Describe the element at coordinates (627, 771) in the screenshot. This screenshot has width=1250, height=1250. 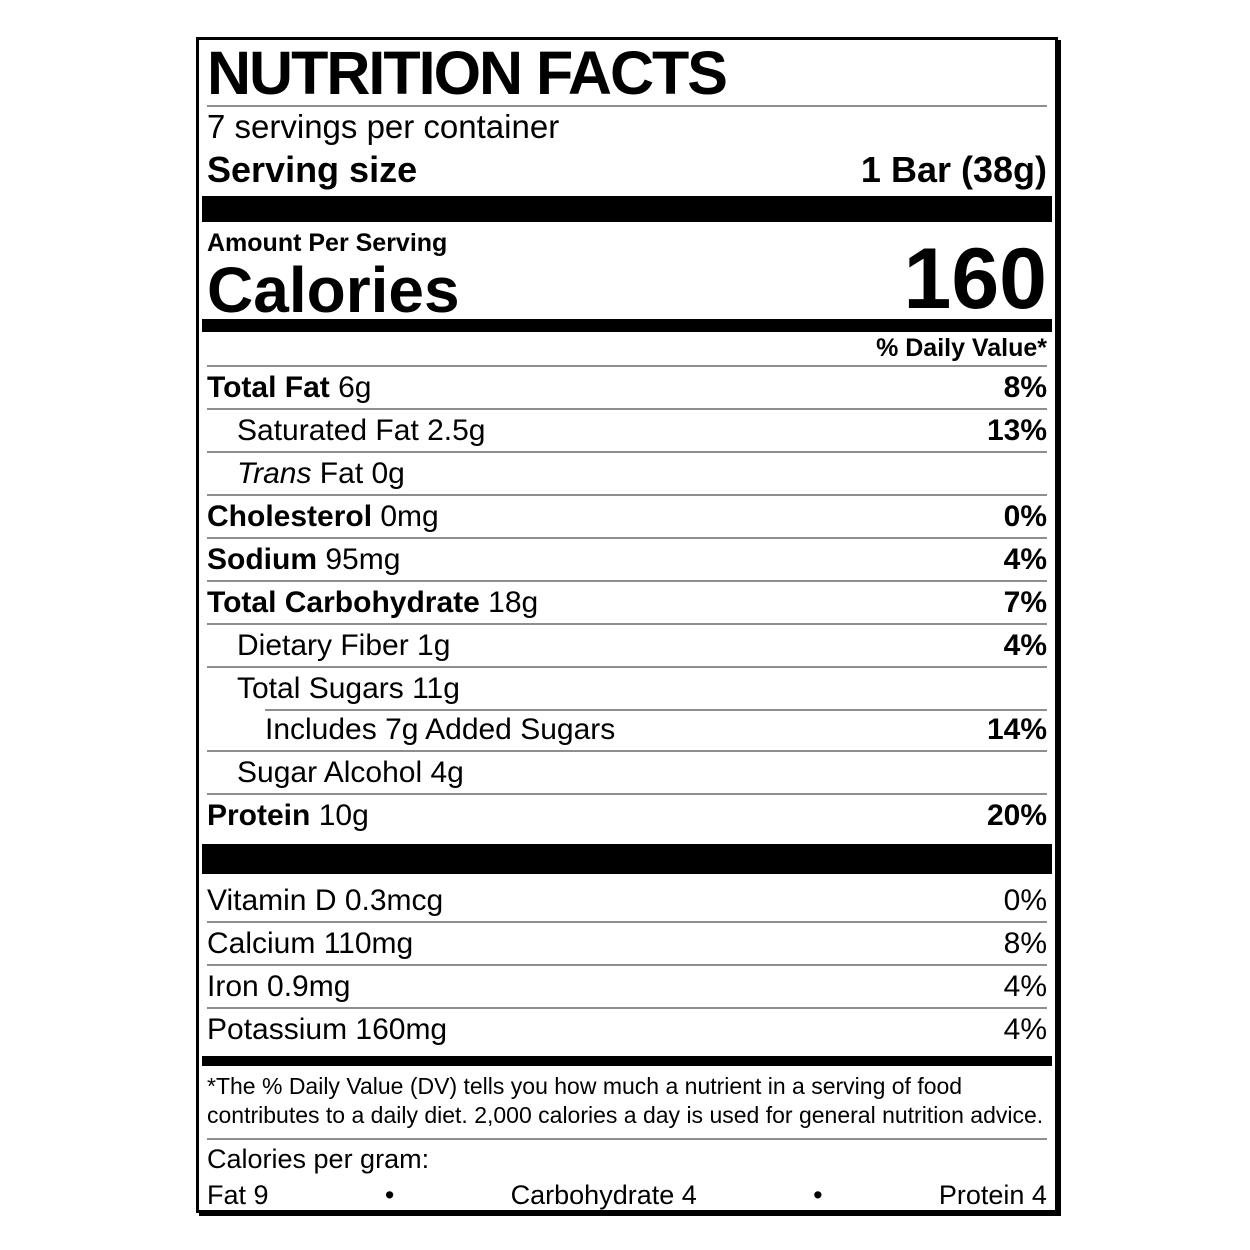
I see `nutrient-row: Sugar Alcohol 4g` at that location.